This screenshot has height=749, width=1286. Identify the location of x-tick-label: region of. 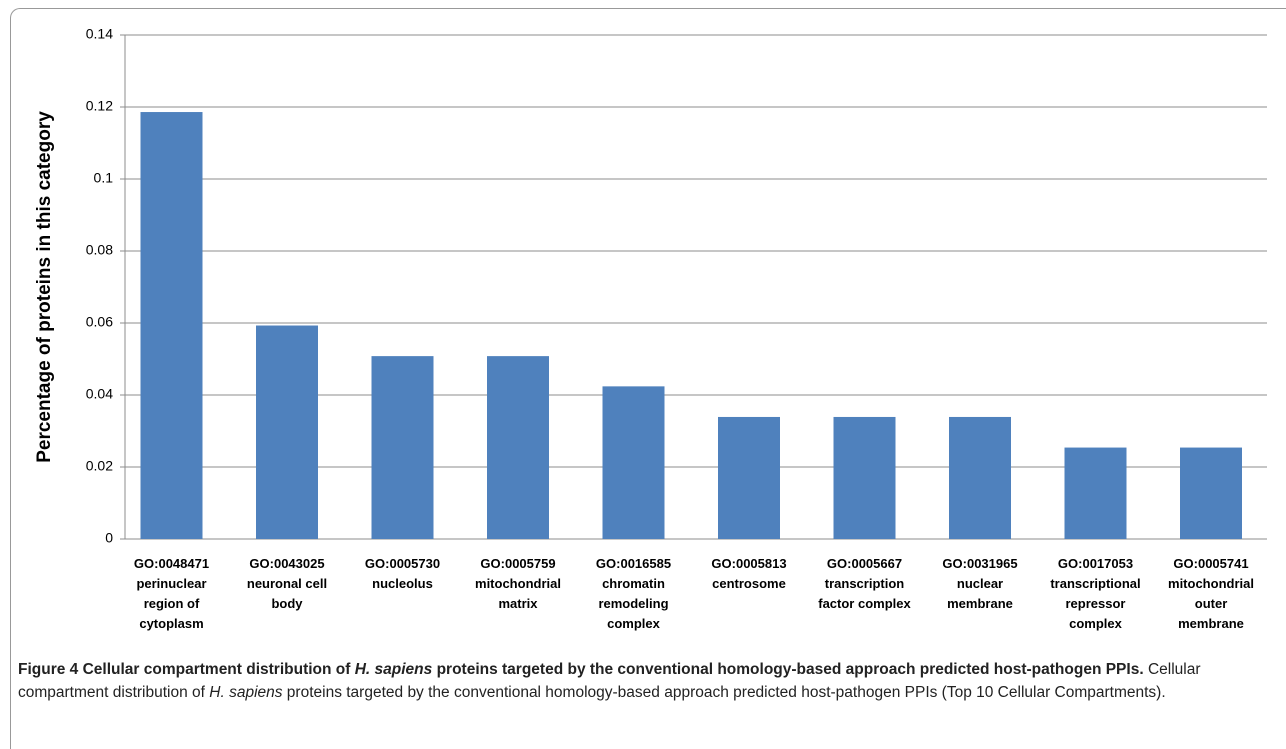
(172, 603).